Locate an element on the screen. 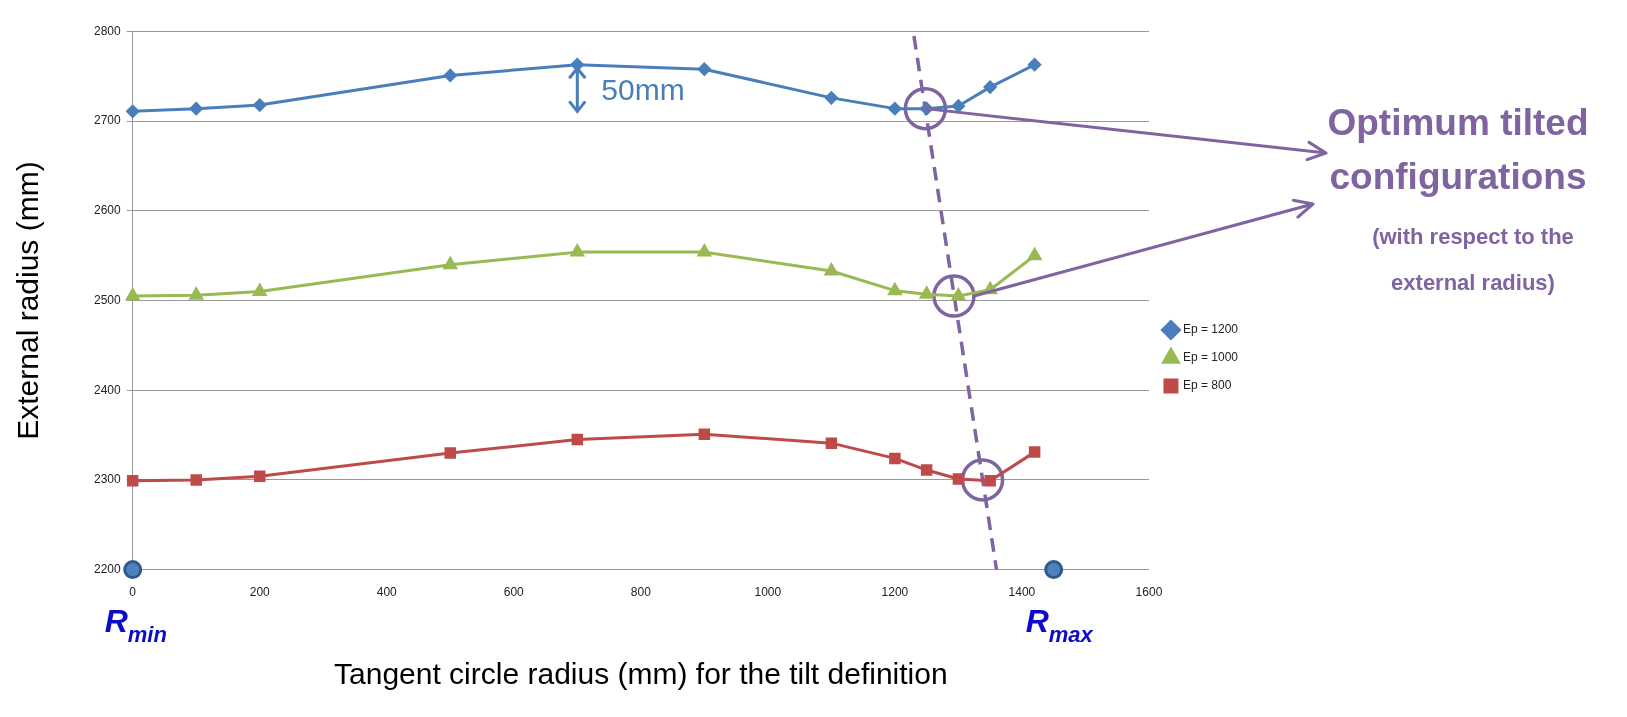 The image size is (1627, 717). x-tick-label: 600 is located at coordinates (514, 592).